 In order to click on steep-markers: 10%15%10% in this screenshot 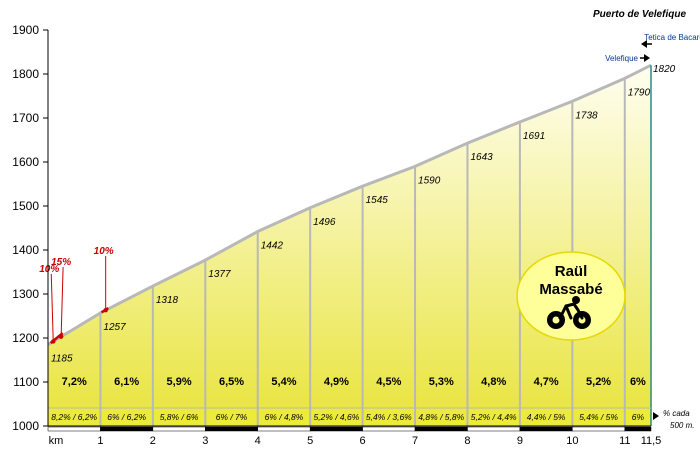, I will do `click(76, 295)`.